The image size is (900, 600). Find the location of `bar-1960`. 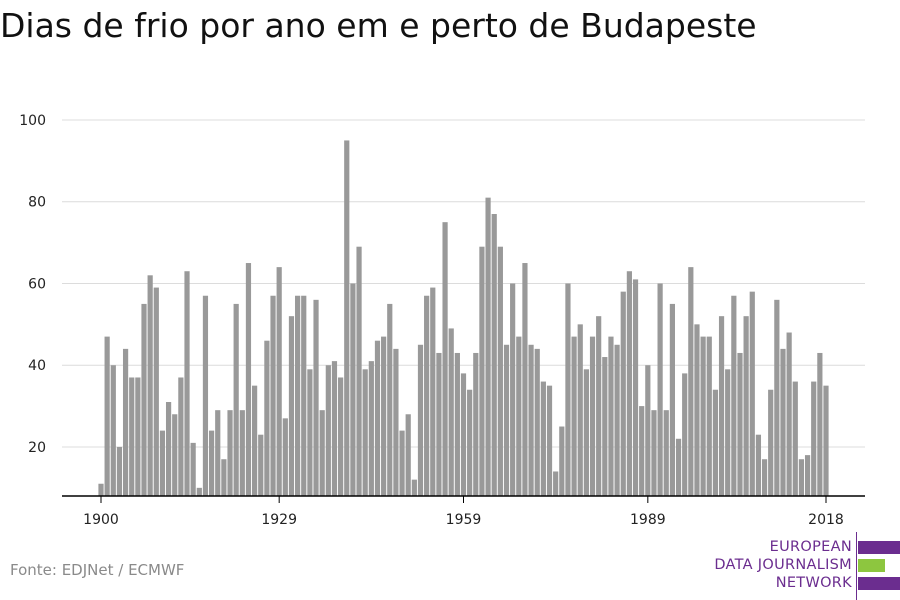

bar-1960 is located at coordinates (470, 442).